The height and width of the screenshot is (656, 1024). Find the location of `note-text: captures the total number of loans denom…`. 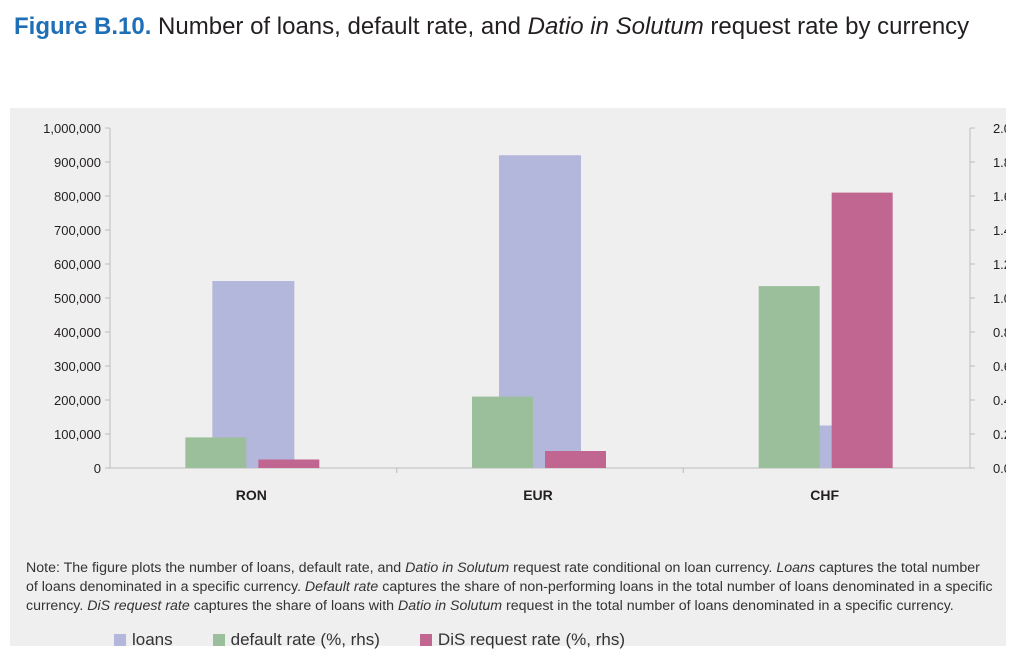

note-text: captures the total number of loans denom… is located at coordinates (503, 577).